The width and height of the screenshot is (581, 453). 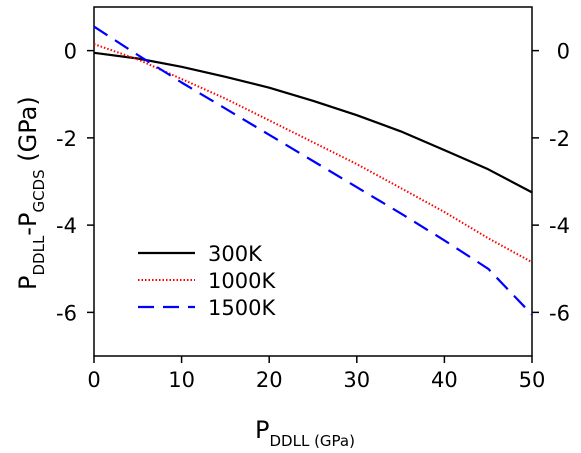 What do you see at coordinates (66, 139) in the screenshot?
I see `y-tick-label-left: -2` at bounding box center [66, 139].